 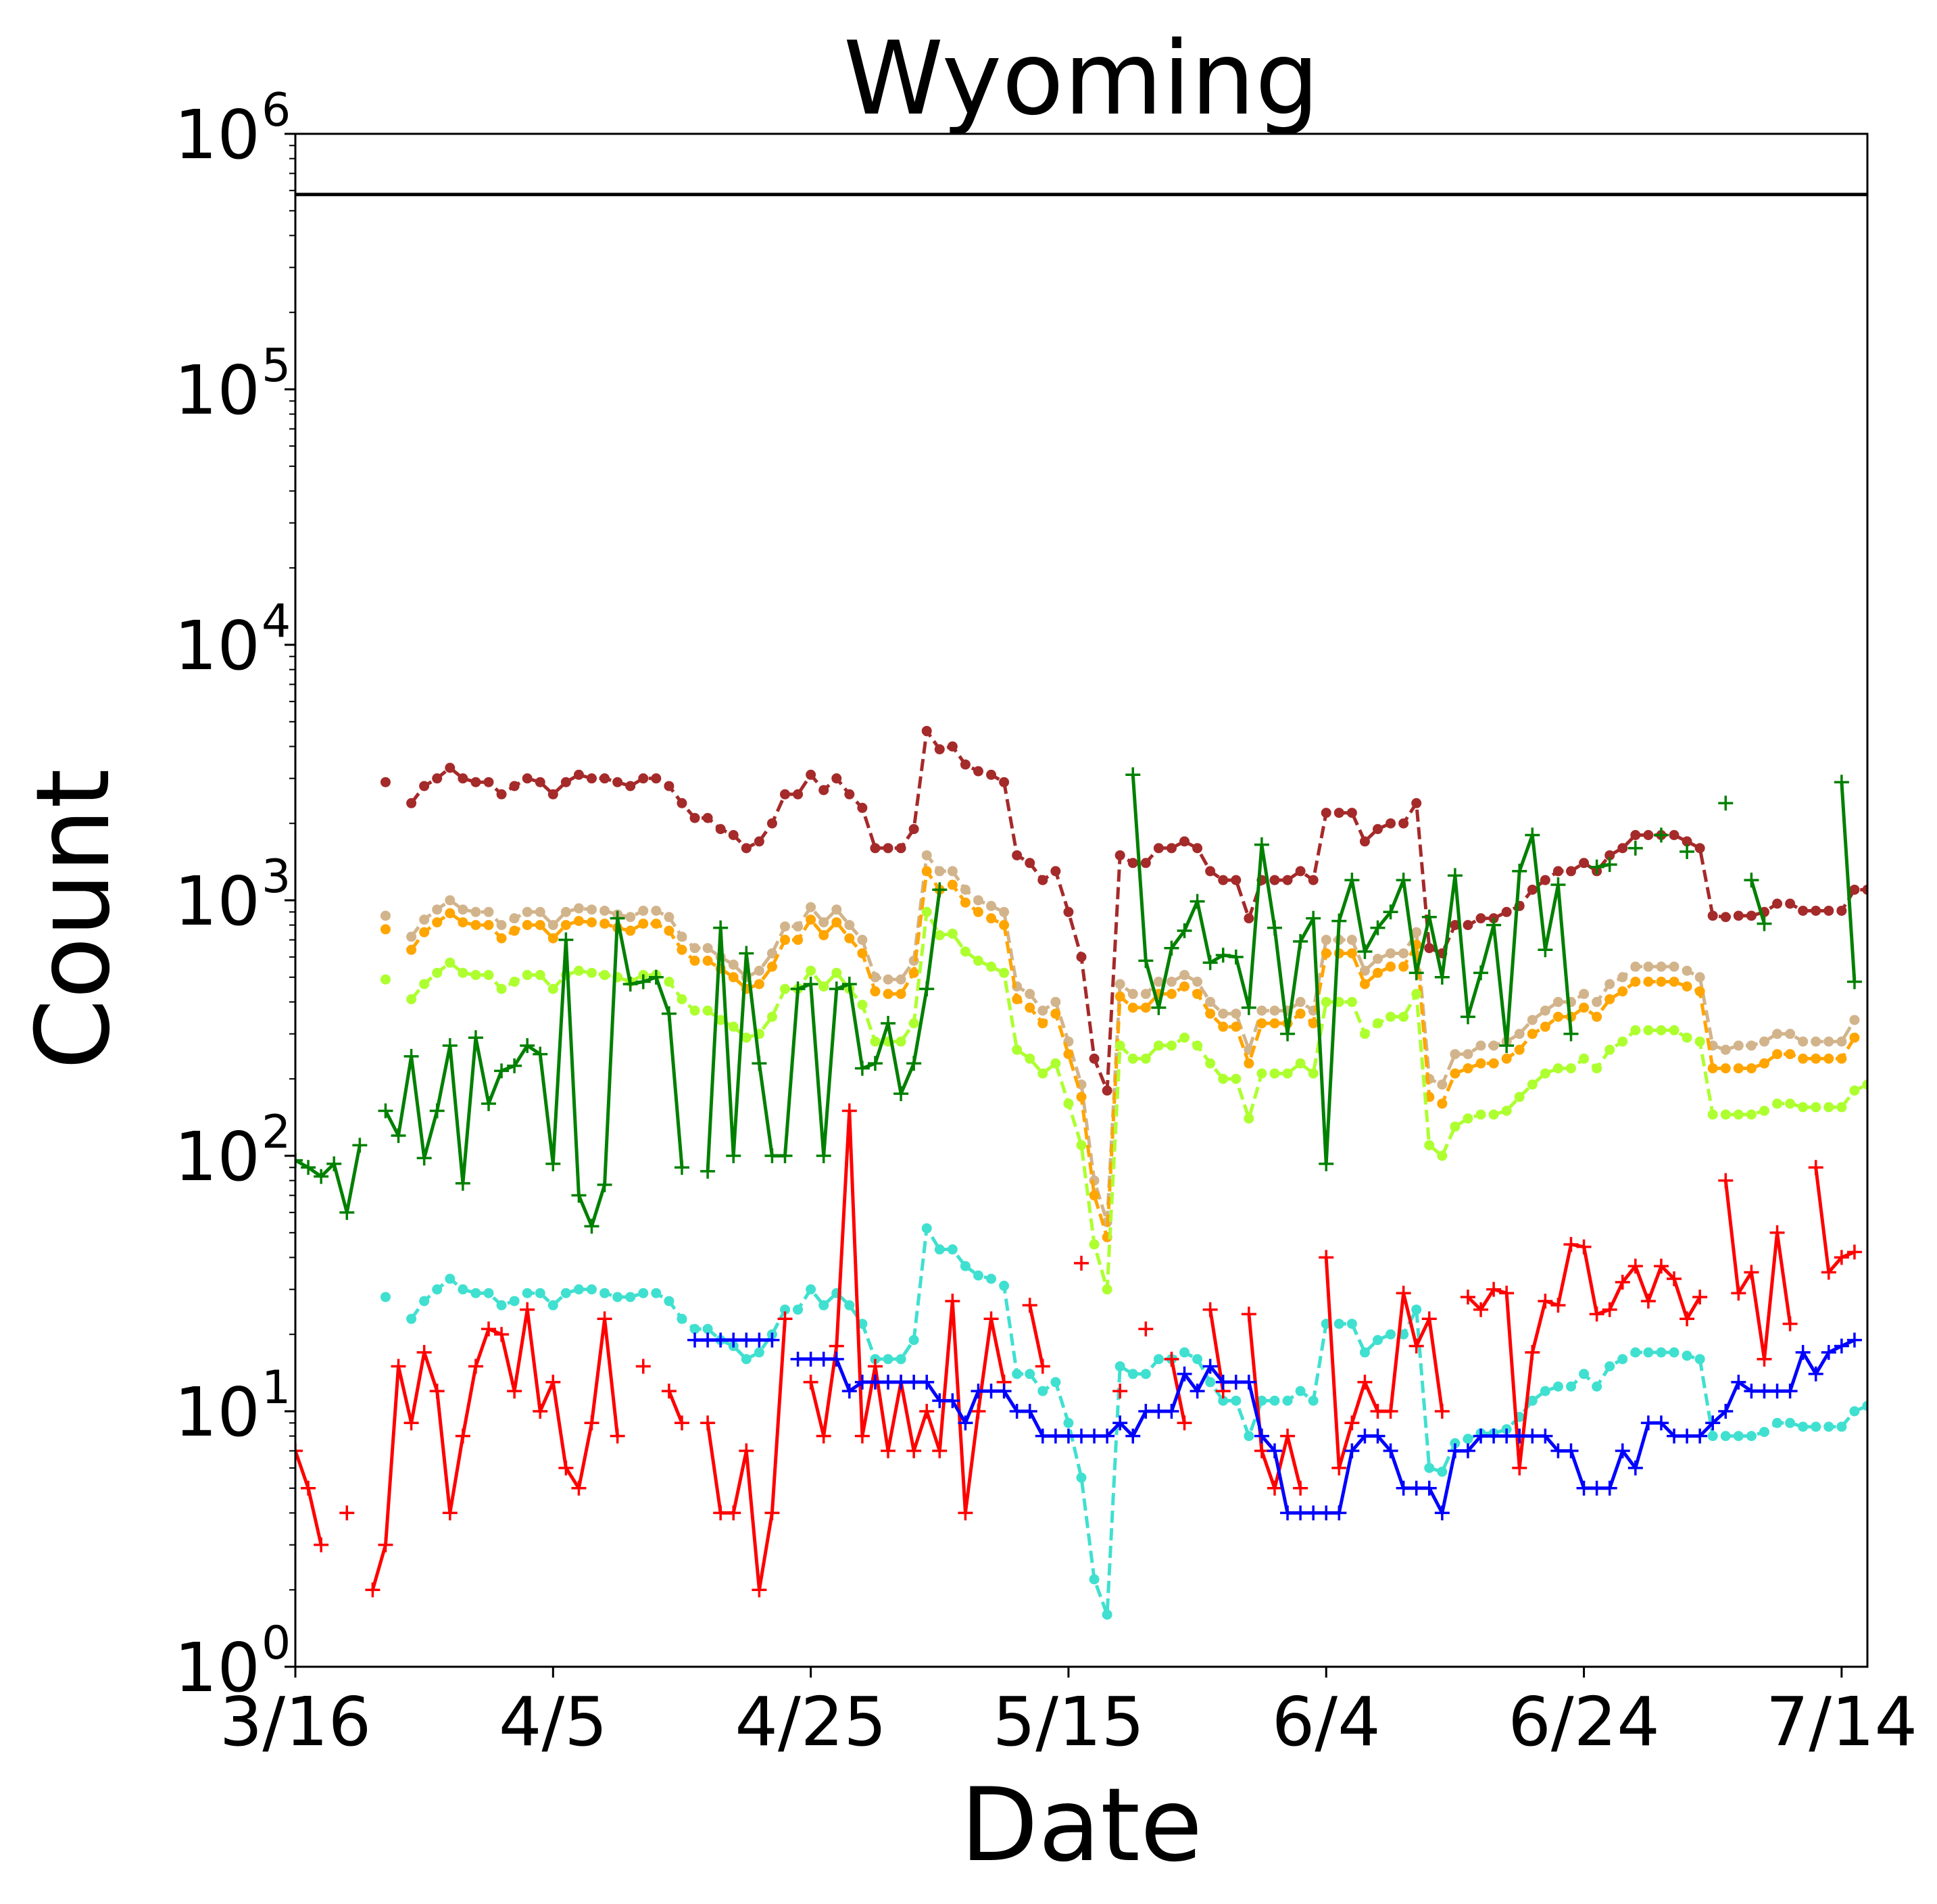 I want to click on series-line, so click(x=1133, y=1038).